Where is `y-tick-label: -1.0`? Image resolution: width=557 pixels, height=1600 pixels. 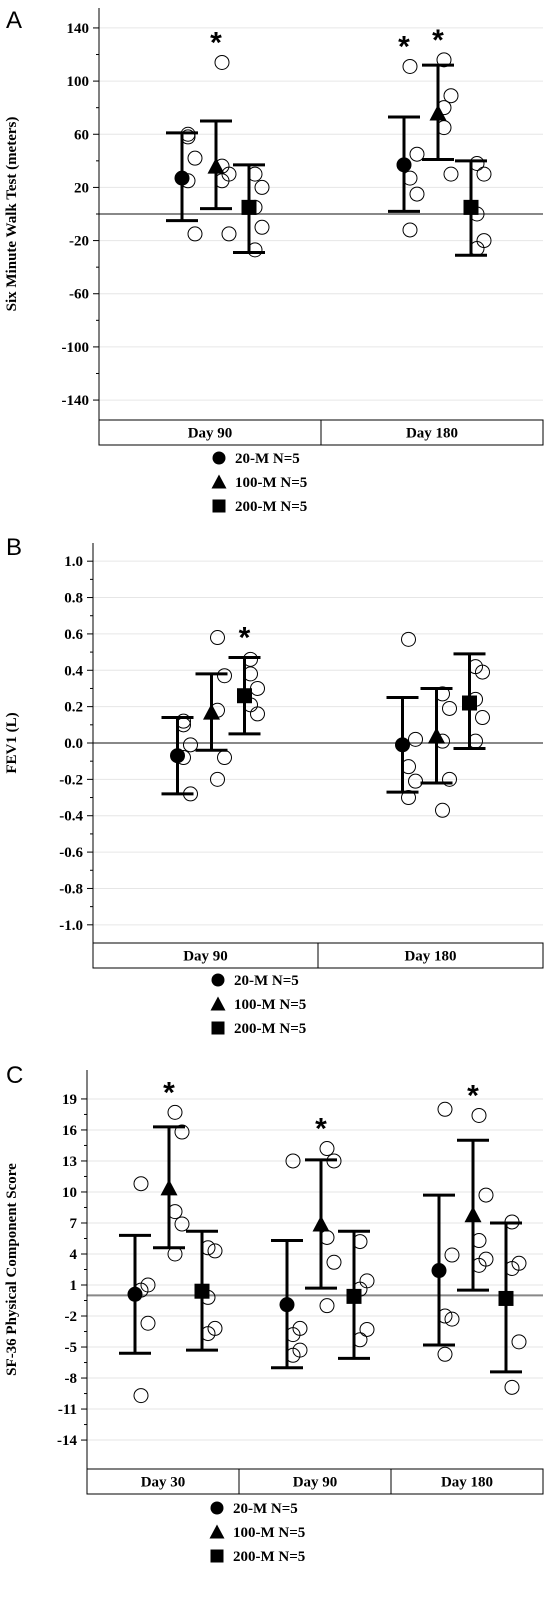 y-tick-label: -1.0 is located at coordinates (71, 926).